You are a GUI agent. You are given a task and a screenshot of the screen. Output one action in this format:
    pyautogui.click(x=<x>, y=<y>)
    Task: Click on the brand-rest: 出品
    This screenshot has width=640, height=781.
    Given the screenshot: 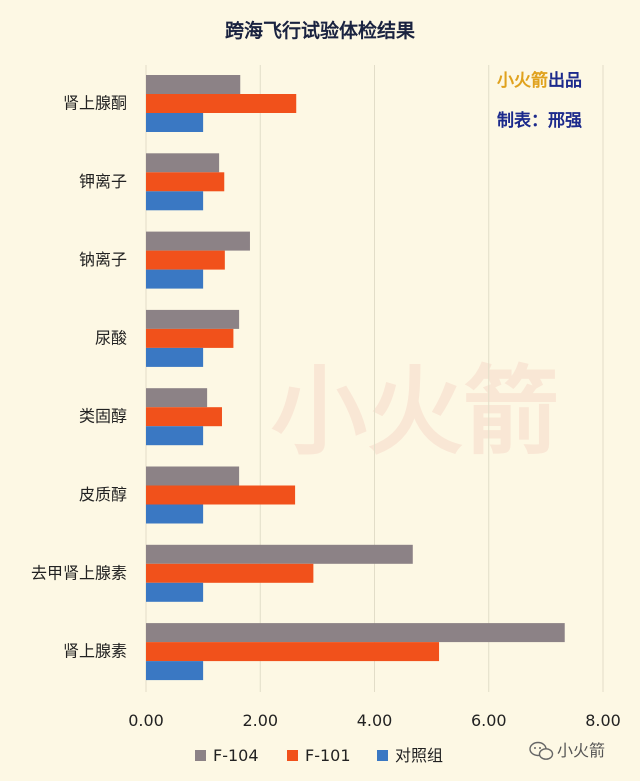 What is the action you would take?
    pyautogui.click(x=565, y=80)
    